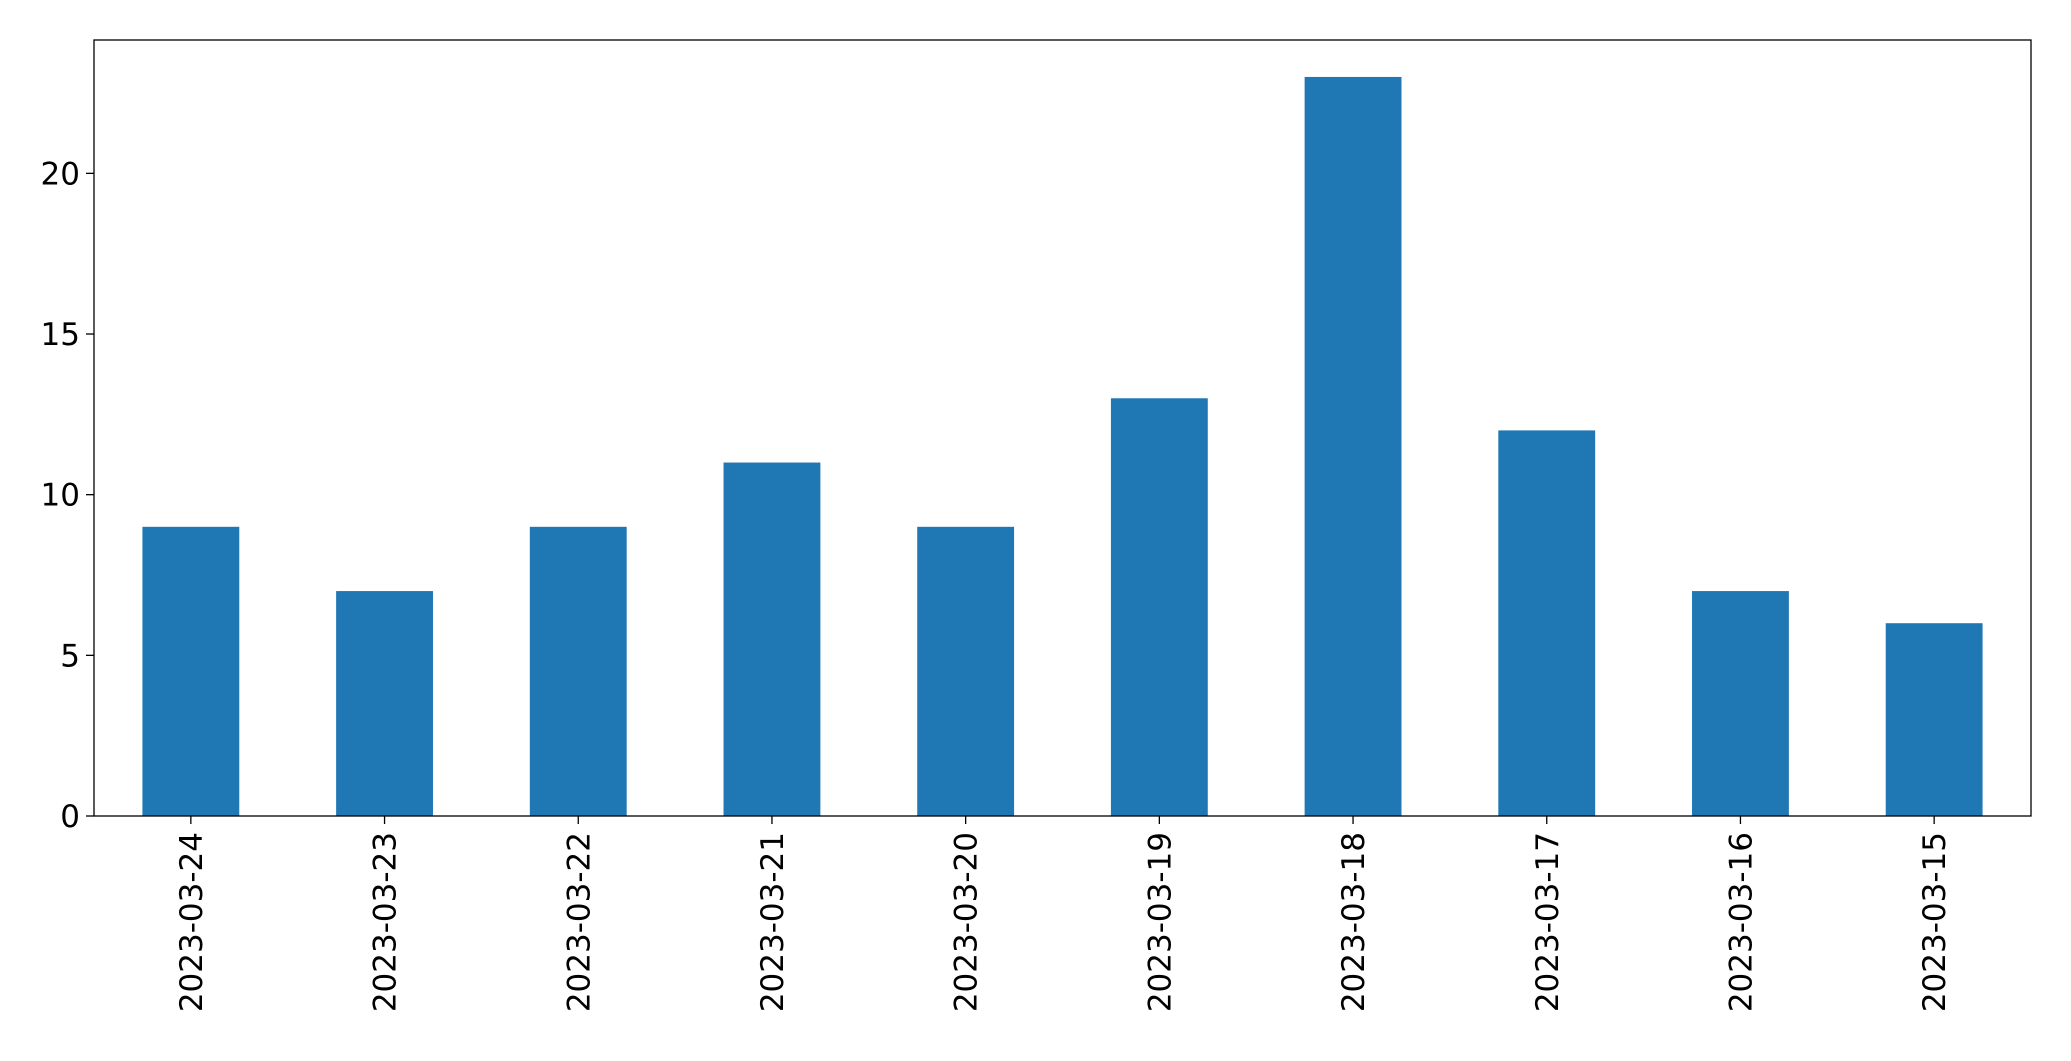 The height and width of the screenshot is (1061, 2071). What do you see at coordinates (1354, 922) in the screenshot?
I see `x-tick-label: 2023-03-18` at bounding box center [1354, 922].